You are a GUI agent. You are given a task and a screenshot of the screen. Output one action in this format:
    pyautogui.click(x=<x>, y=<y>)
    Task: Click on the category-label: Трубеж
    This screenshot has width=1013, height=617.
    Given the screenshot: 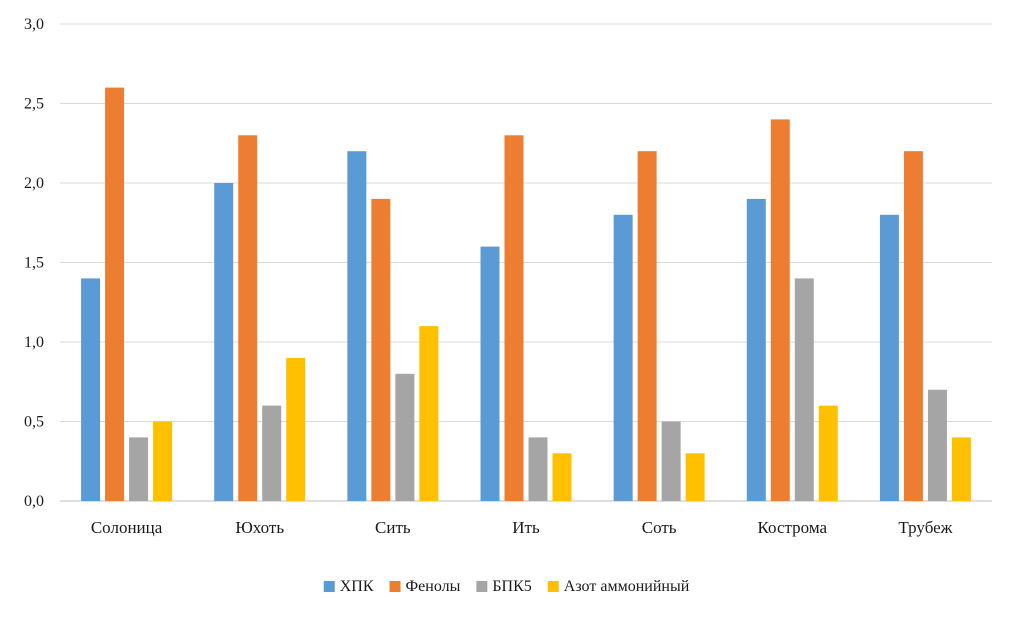 What is the action you would take?
    pyautogui.click(x=925, y=527)
    